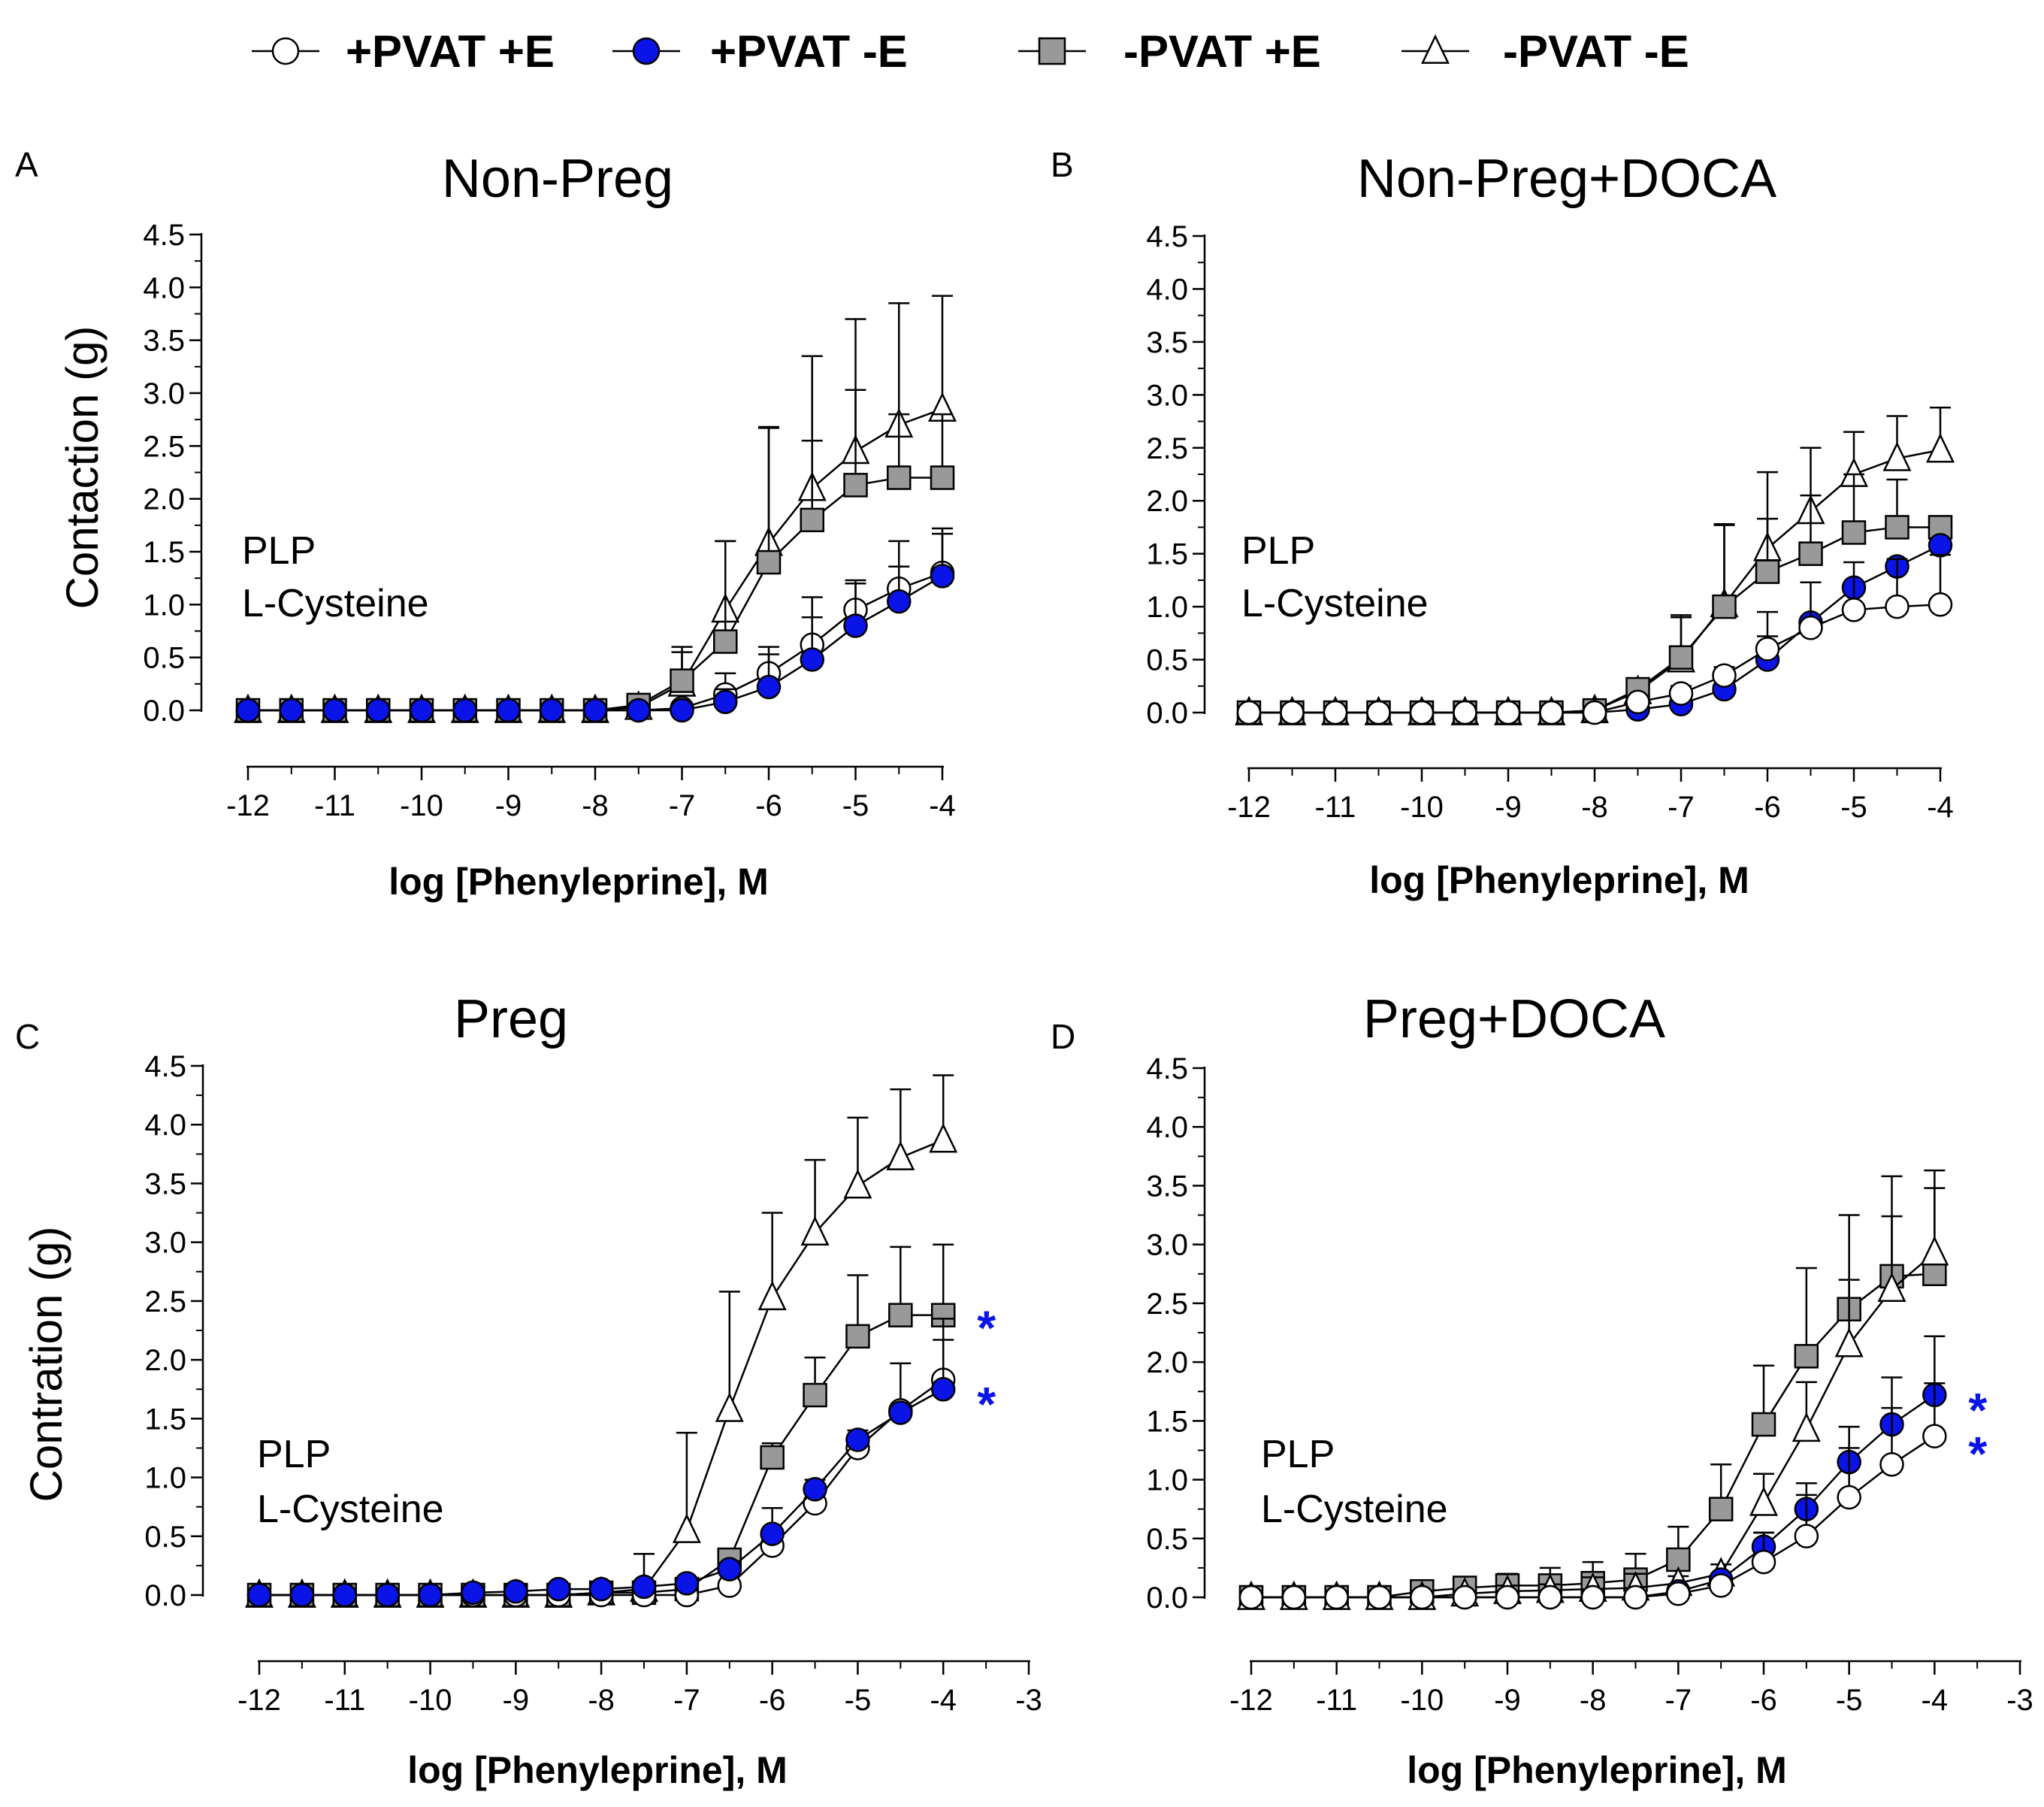 The height and width of the screenshot is (1807, 2044). Describe the element at coordinates (1052, 51) in the screenshot. I see `legend-marker-square` at that location.